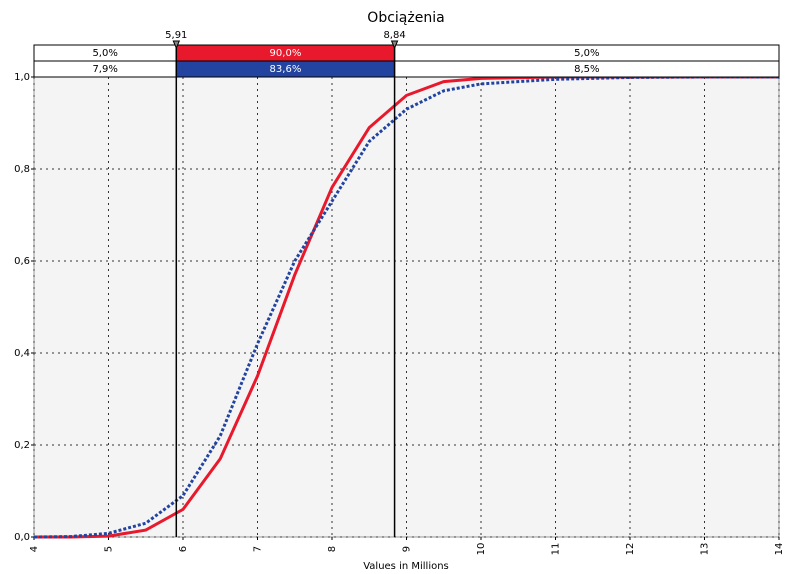  I want to click on x-tick-label: 12, so click(630, 549).